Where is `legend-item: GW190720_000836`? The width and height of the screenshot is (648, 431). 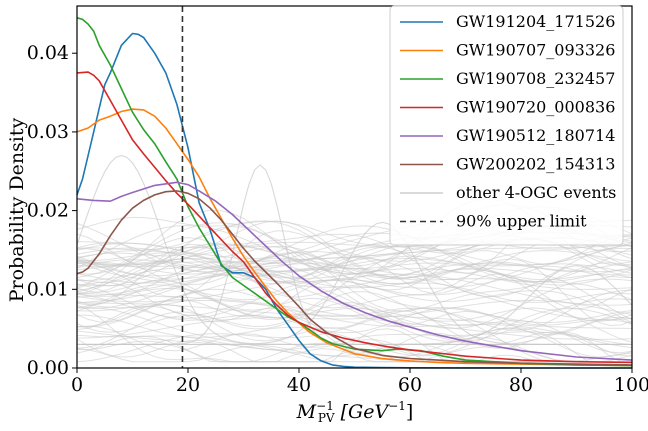
legend-item: GW190720_000836 is located at coordinates (507, 107).